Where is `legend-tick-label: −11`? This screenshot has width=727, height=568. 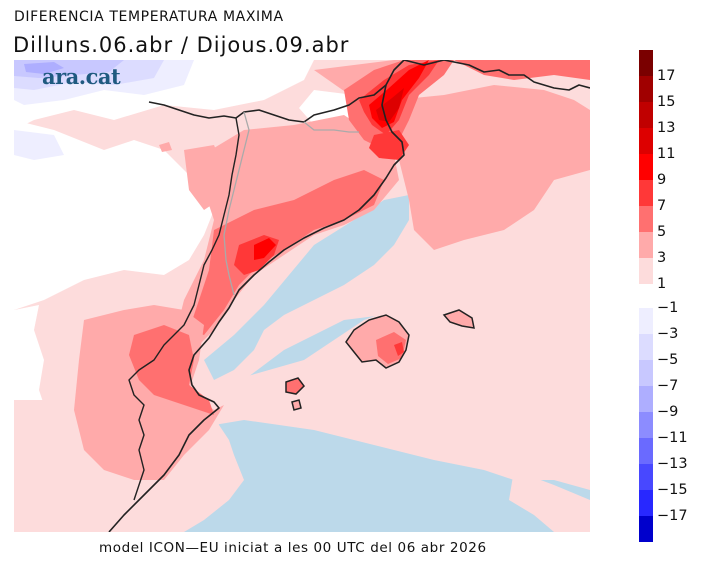
legend-tick-label: −11 is located at coordinates (672, 438).